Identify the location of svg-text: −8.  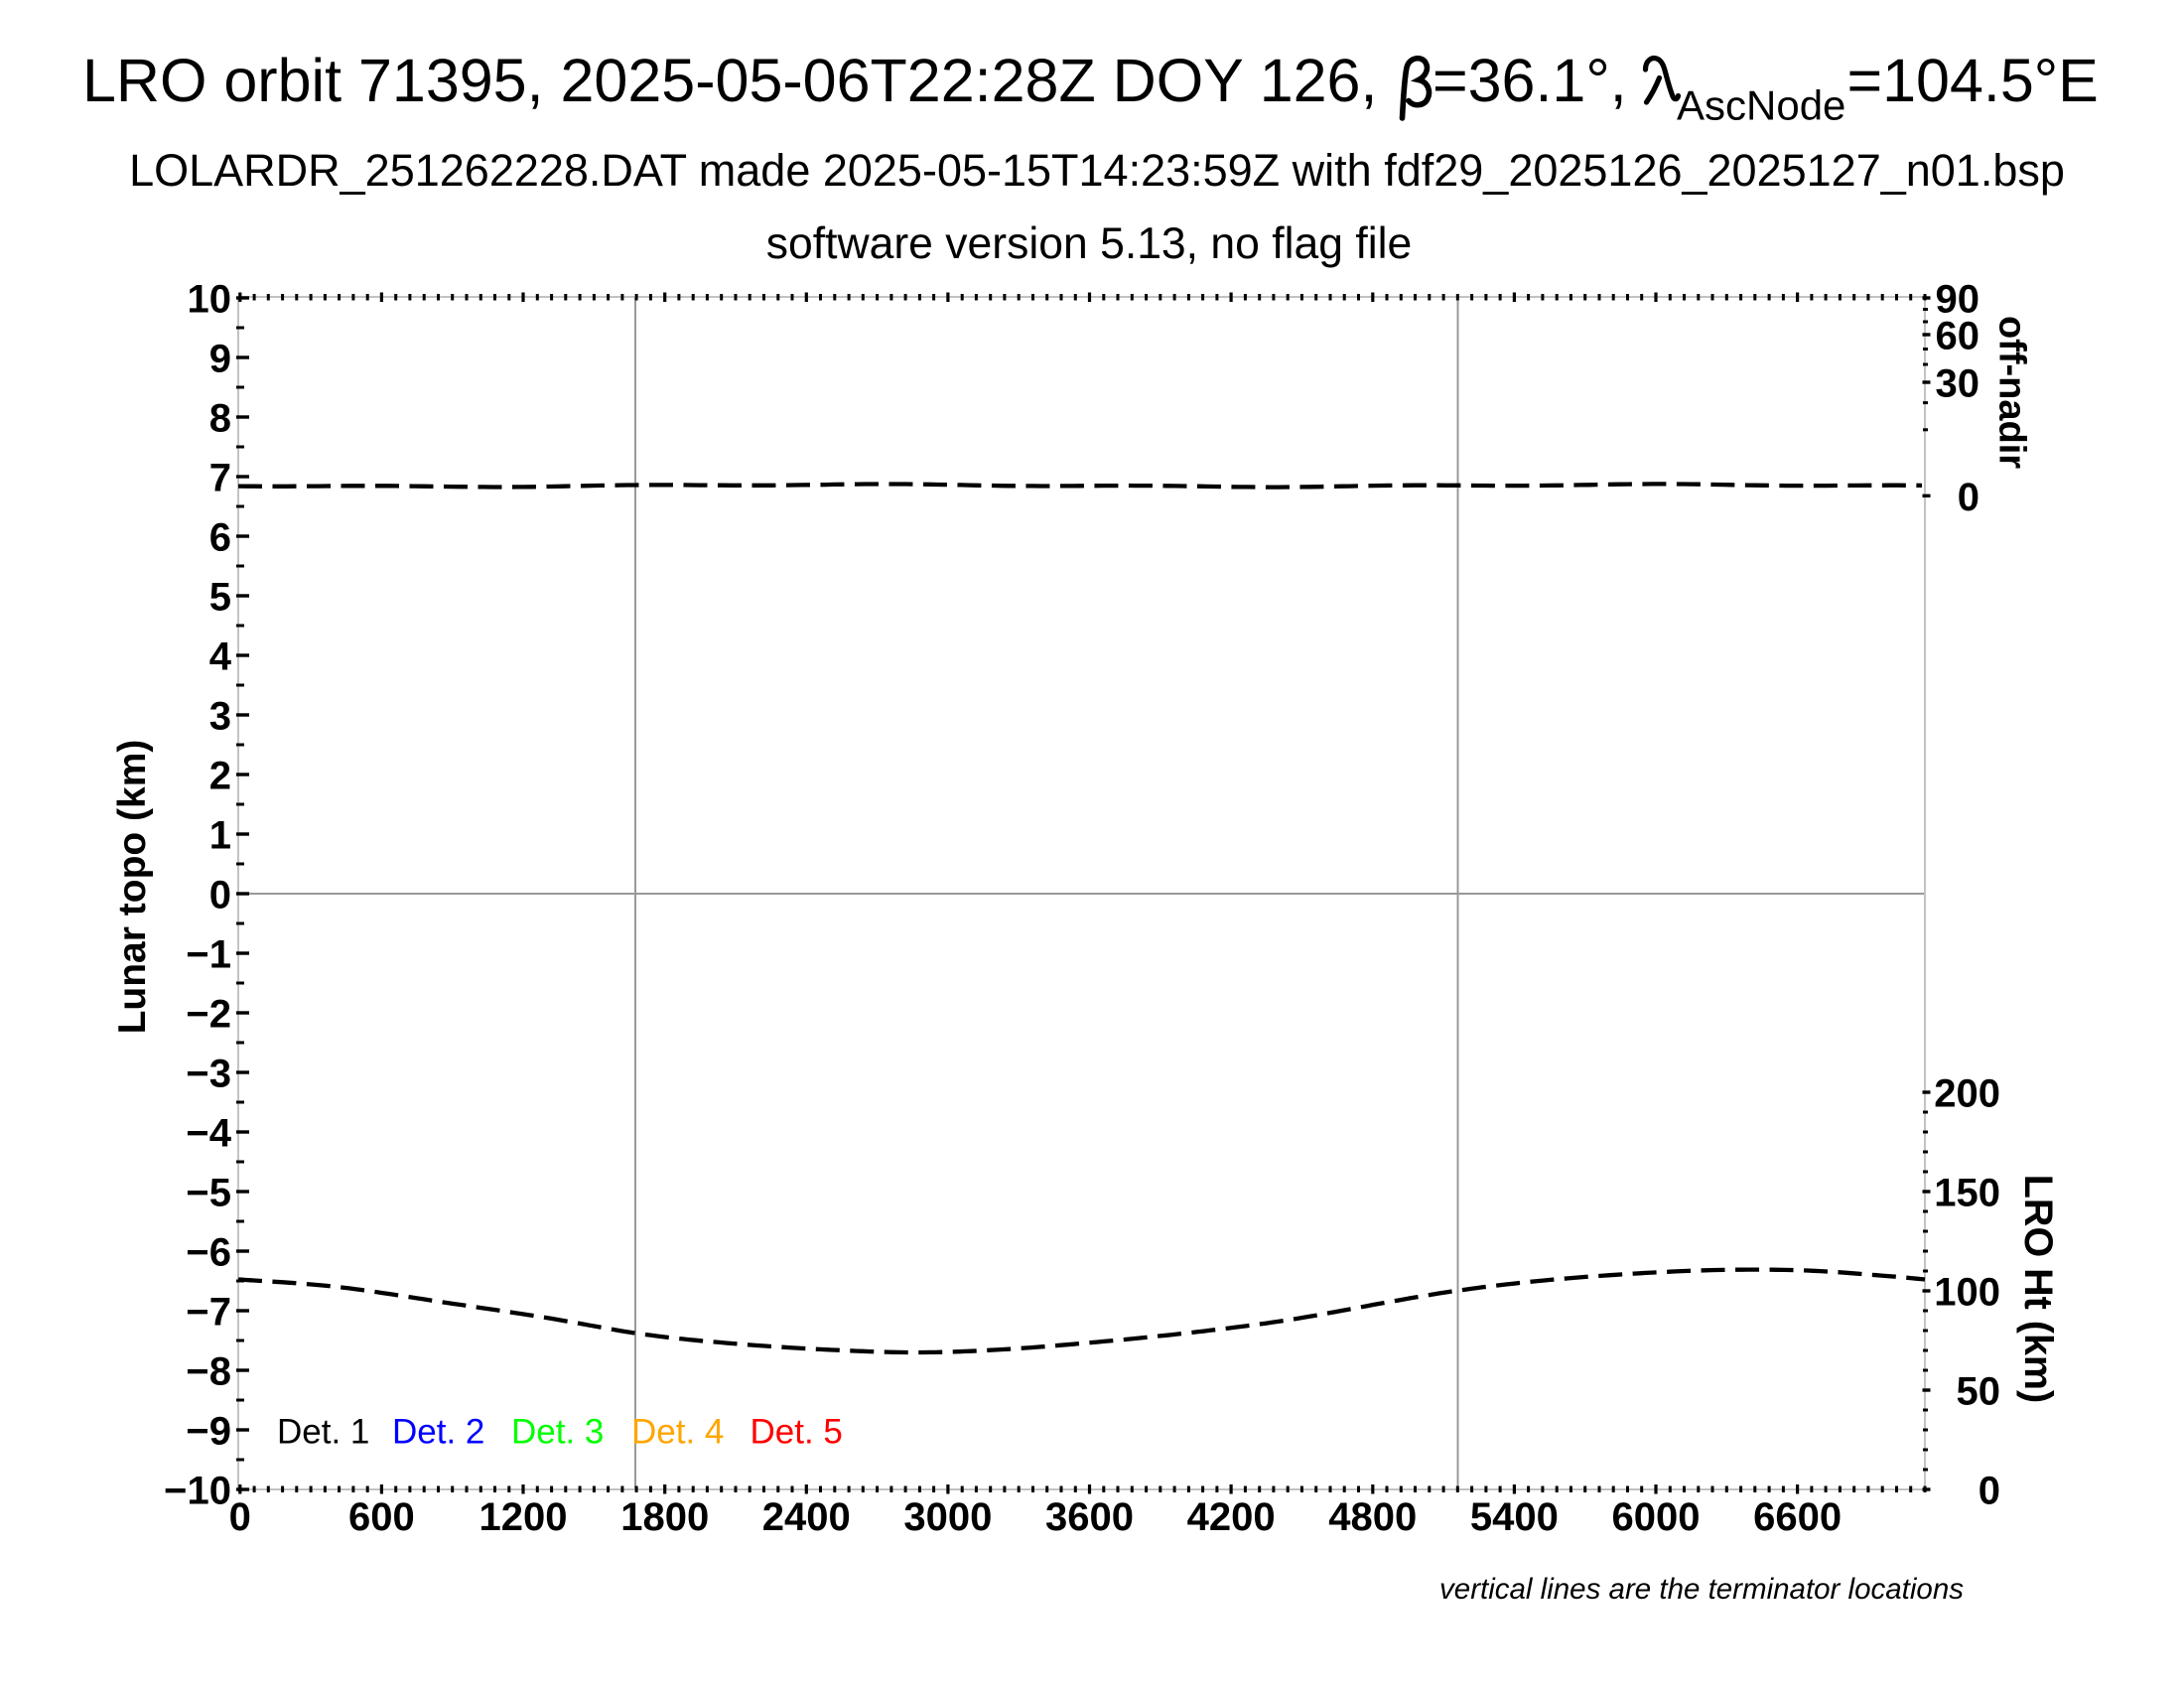
(208, 1372).